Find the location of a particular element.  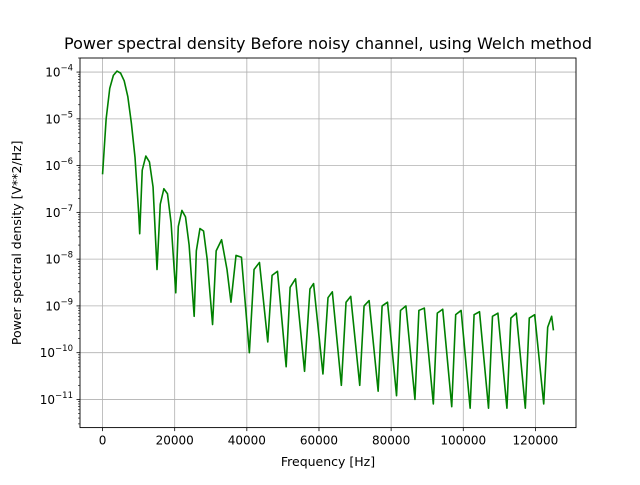

y-tick-label: 10⁻⁵ is located at coordinates (59, 118).